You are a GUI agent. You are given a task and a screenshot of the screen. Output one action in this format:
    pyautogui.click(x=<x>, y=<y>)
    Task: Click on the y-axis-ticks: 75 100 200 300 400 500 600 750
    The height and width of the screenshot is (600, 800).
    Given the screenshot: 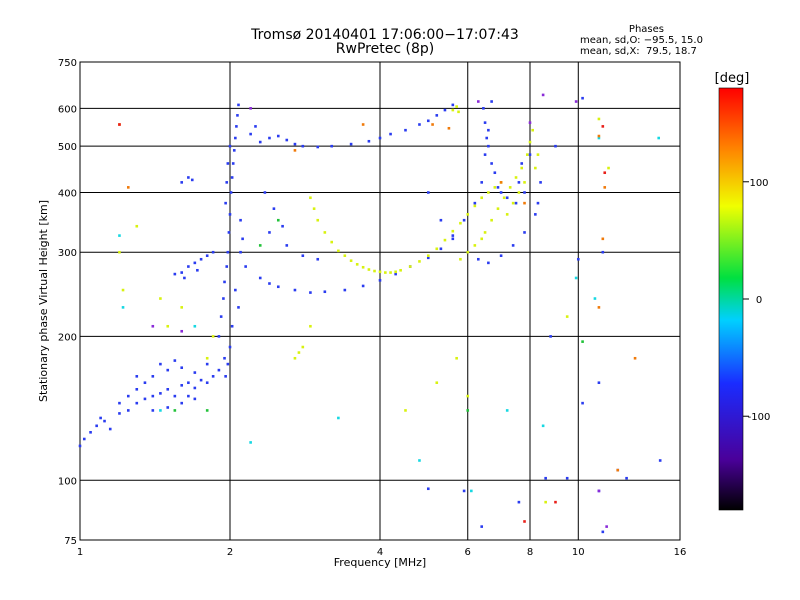 What is the action you would take?
    pyautogui.click(x=67, y=302)
    